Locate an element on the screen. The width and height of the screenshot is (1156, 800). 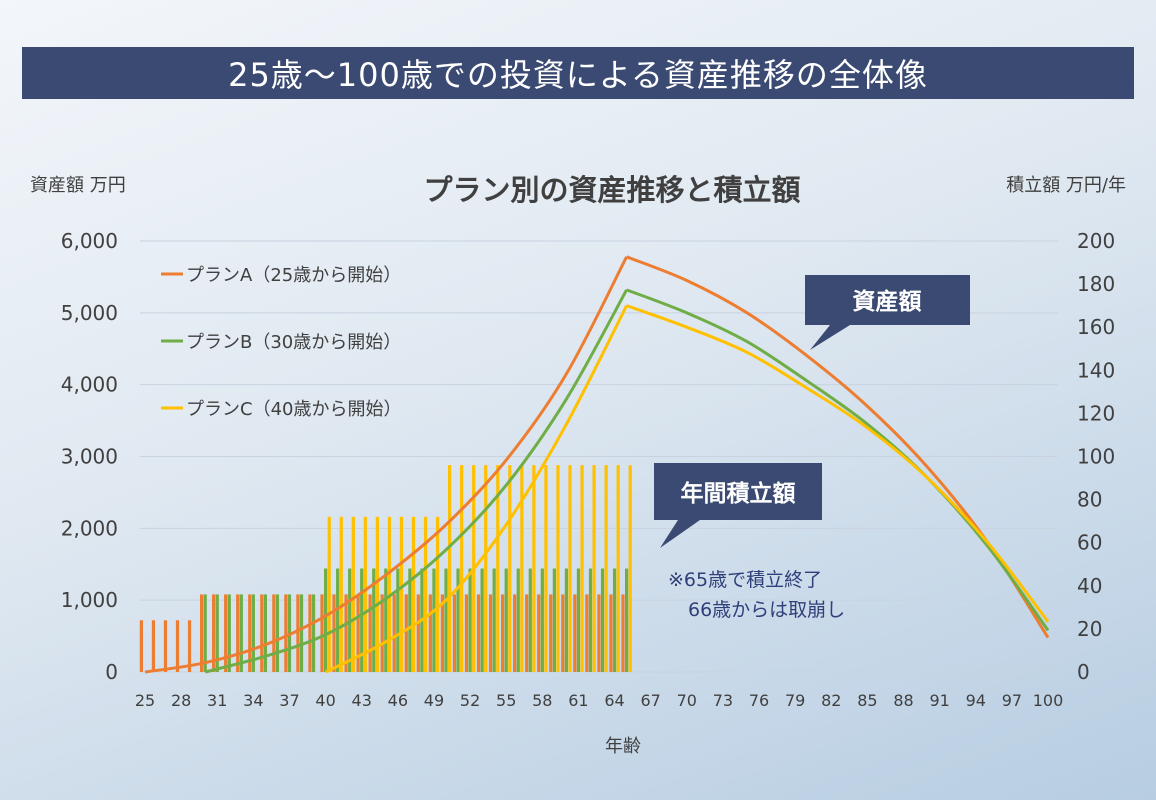
left-tick-label: 0 is located at coordinates (111, 672).